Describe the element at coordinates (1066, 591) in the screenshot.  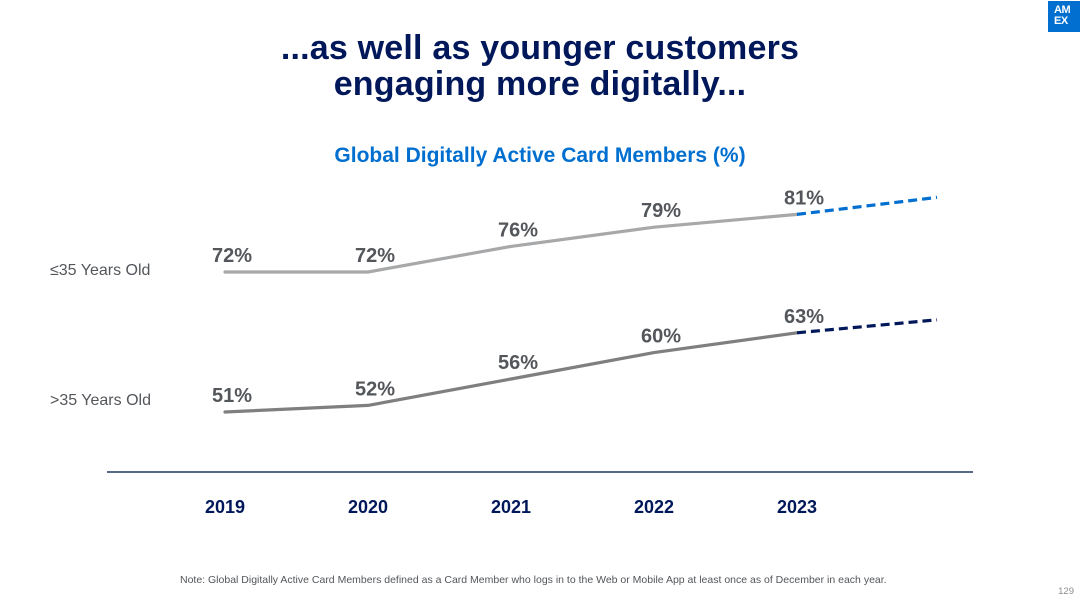
I see `page-number: 129` at that location.